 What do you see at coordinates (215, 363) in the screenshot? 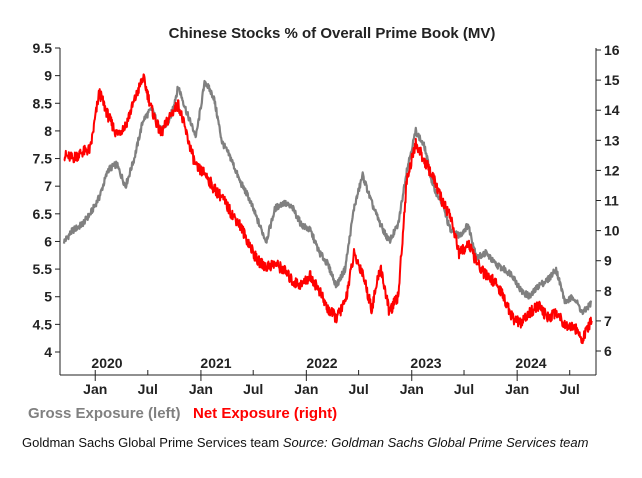
I see `year-label: 2021` at bounding box center [215, 363].